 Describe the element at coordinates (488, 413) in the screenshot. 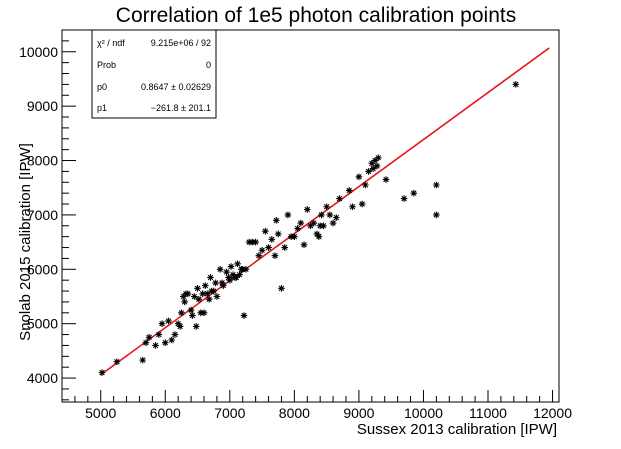

I see `x-tick-label: 11000` at that location.